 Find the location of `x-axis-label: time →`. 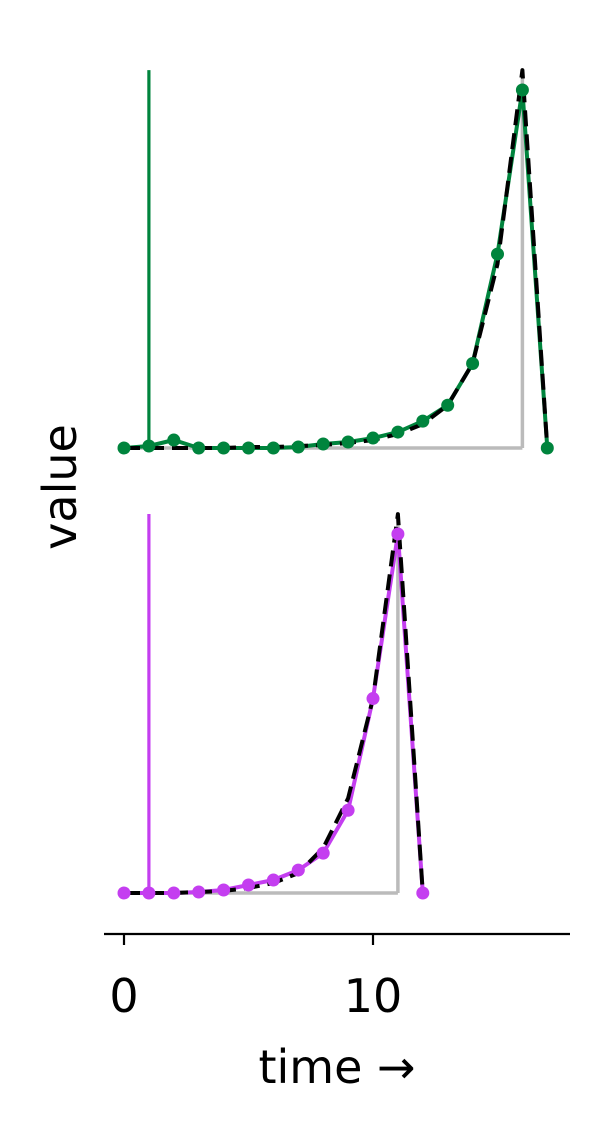

x-axis-label: time → is located at coordinates (336, 1067).